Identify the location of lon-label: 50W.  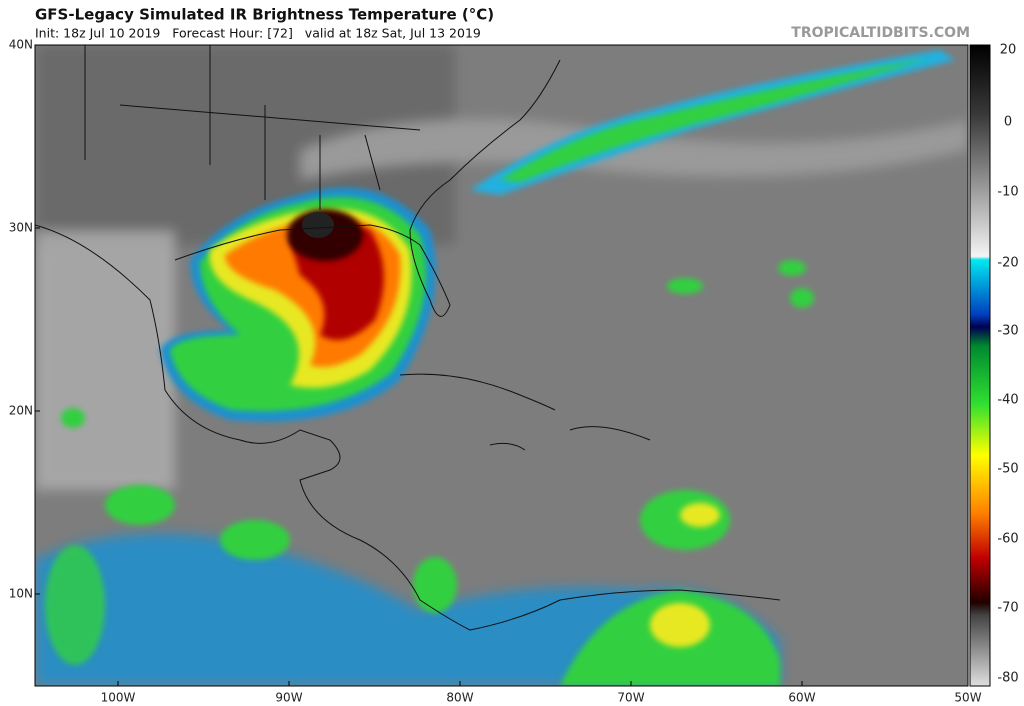
(967, 698).